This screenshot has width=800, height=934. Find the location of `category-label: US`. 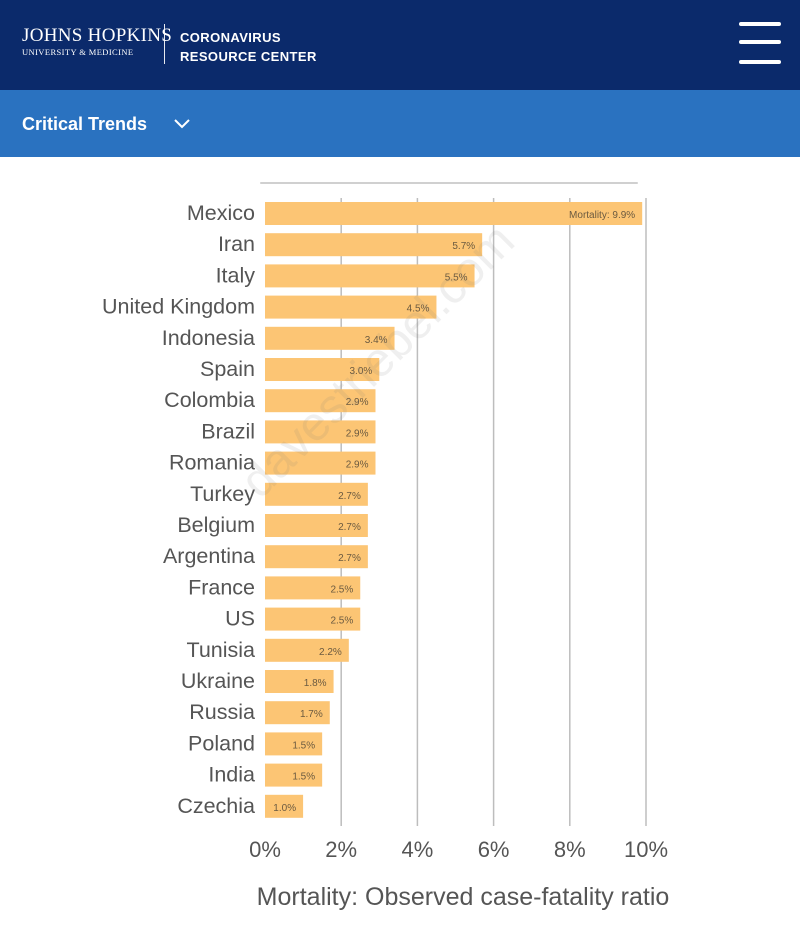

category-label: US is located at coordinates (240, 619).